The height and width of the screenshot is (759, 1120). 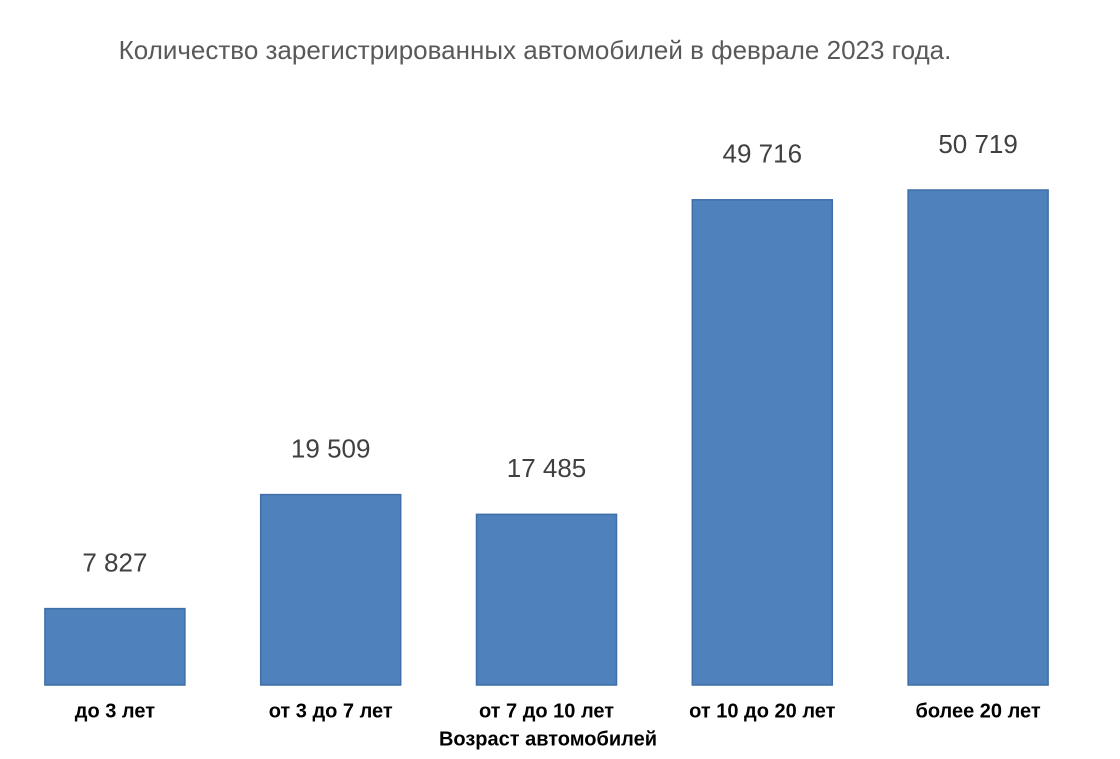 What do you see at coordinates (977, 711) in the screenshot?
I see `x-tick-label: более 20 лет` at bounding box center [977, 711].